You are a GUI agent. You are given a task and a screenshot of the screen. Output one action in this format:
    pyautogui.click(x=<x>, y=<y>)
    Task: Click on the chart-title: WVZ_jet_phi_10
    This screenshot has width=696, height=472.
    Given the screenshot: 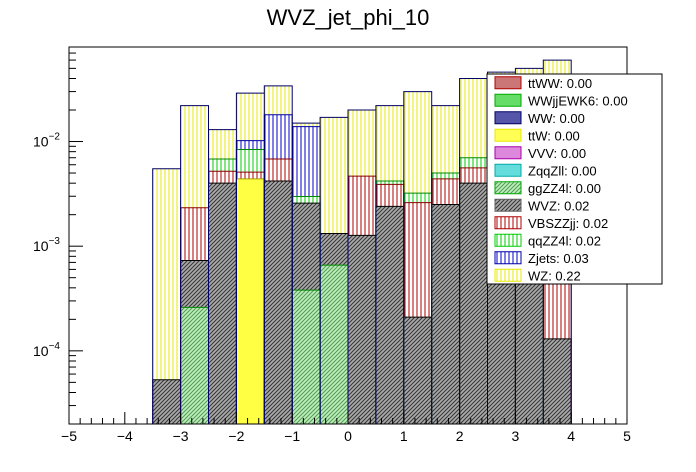 What is the action you would take?
    pyautogui.click(x=348, y=17)
    